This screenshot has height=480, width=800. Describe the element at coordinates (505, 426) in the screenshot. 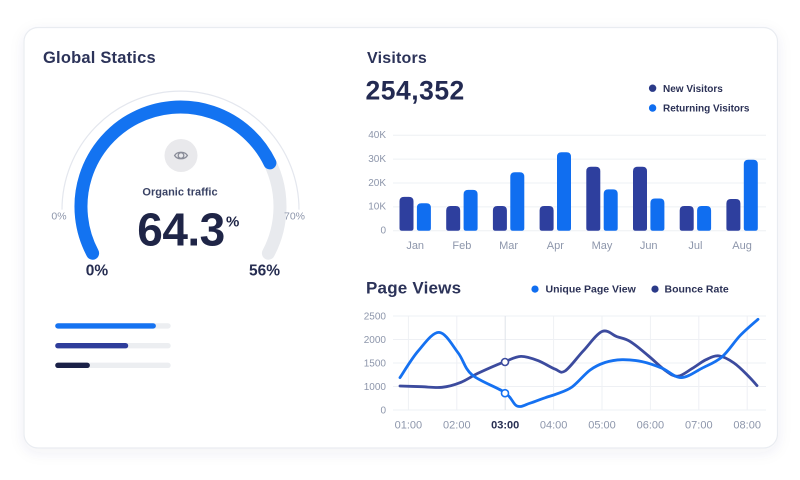

I see `svg-text: 03:00` at that location.